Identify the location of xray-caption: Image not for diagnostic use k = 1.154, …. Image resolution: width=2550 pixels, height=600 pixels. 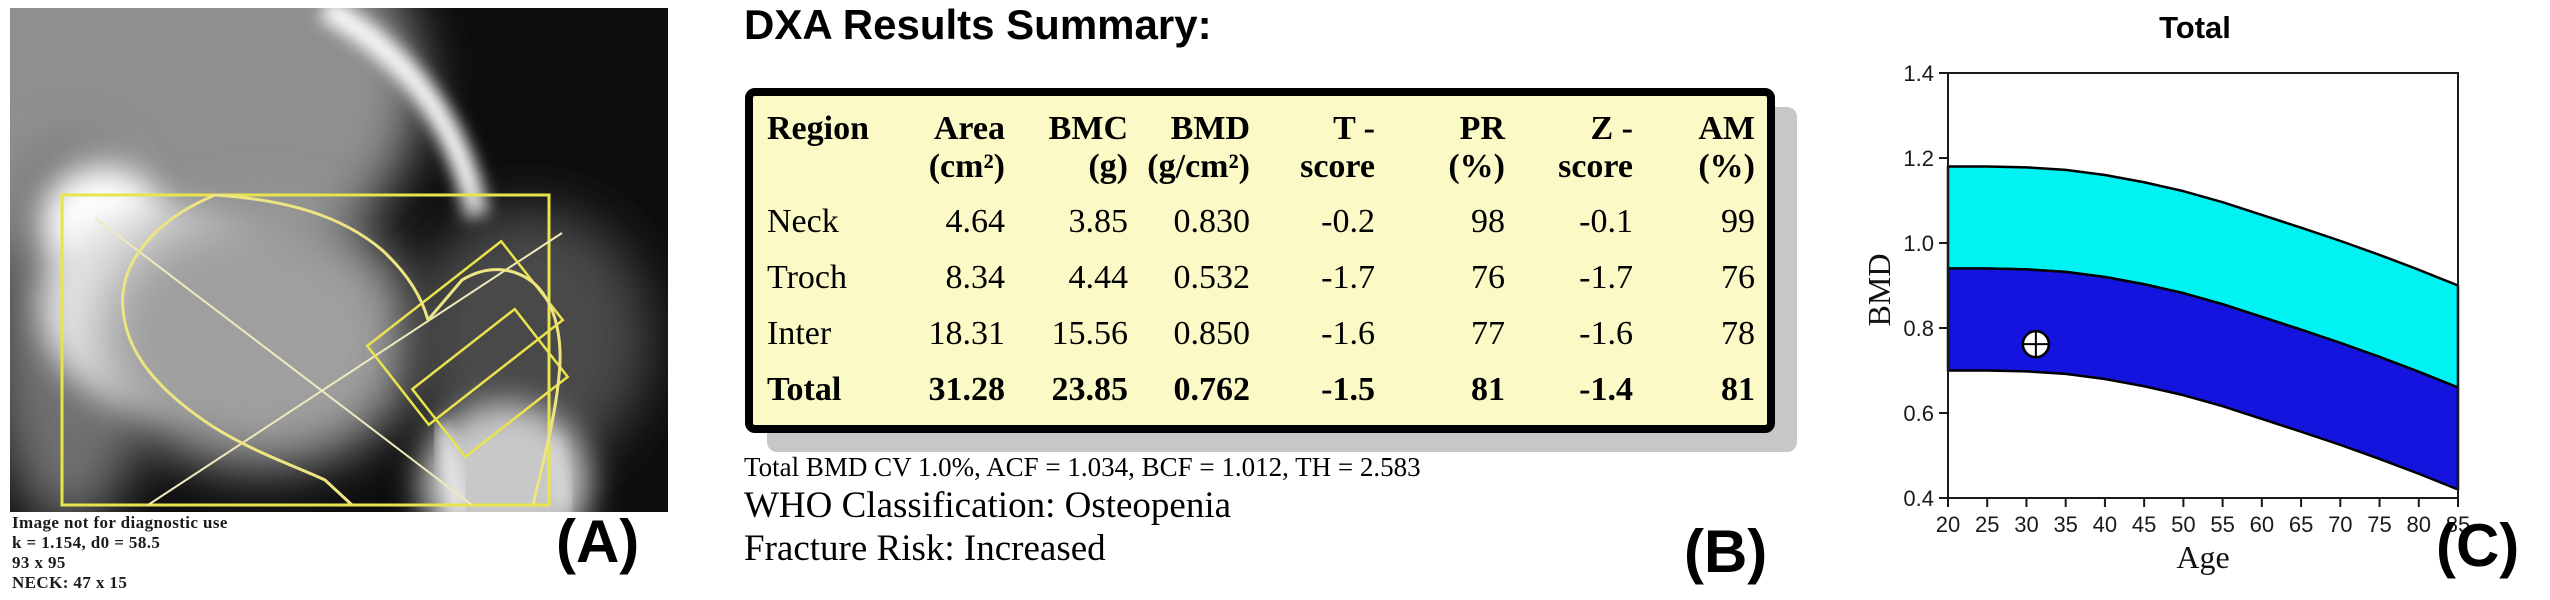
(120, 553).